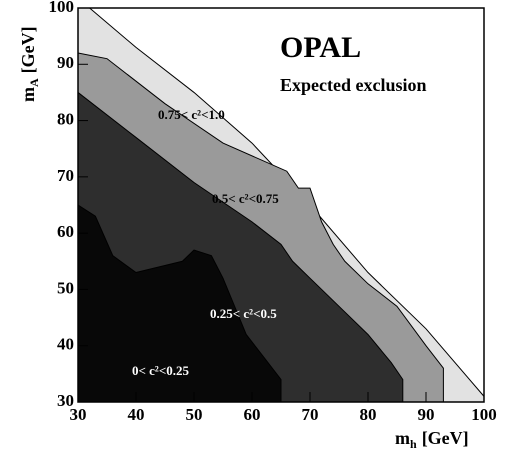 The image size is (512, 460). What do you see at coordinates (252, 414) in the screenshot?
I see `x-tick-label: 60` at bounding box center [252, 414].